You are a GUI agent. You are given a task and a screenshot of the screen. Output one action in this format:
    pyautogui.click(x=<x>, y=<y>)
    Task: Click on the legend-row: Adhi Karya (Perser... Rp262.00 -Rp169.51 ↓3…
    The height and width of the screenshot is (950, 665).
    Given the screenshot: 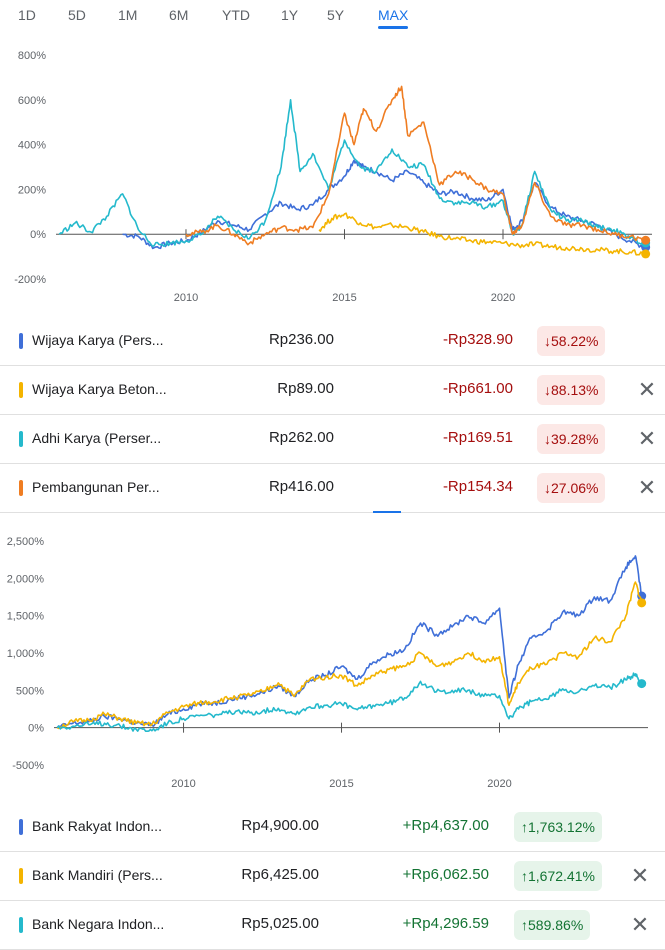 What is the action you would take?
    pyautogui.click(x=332, y=439)
    